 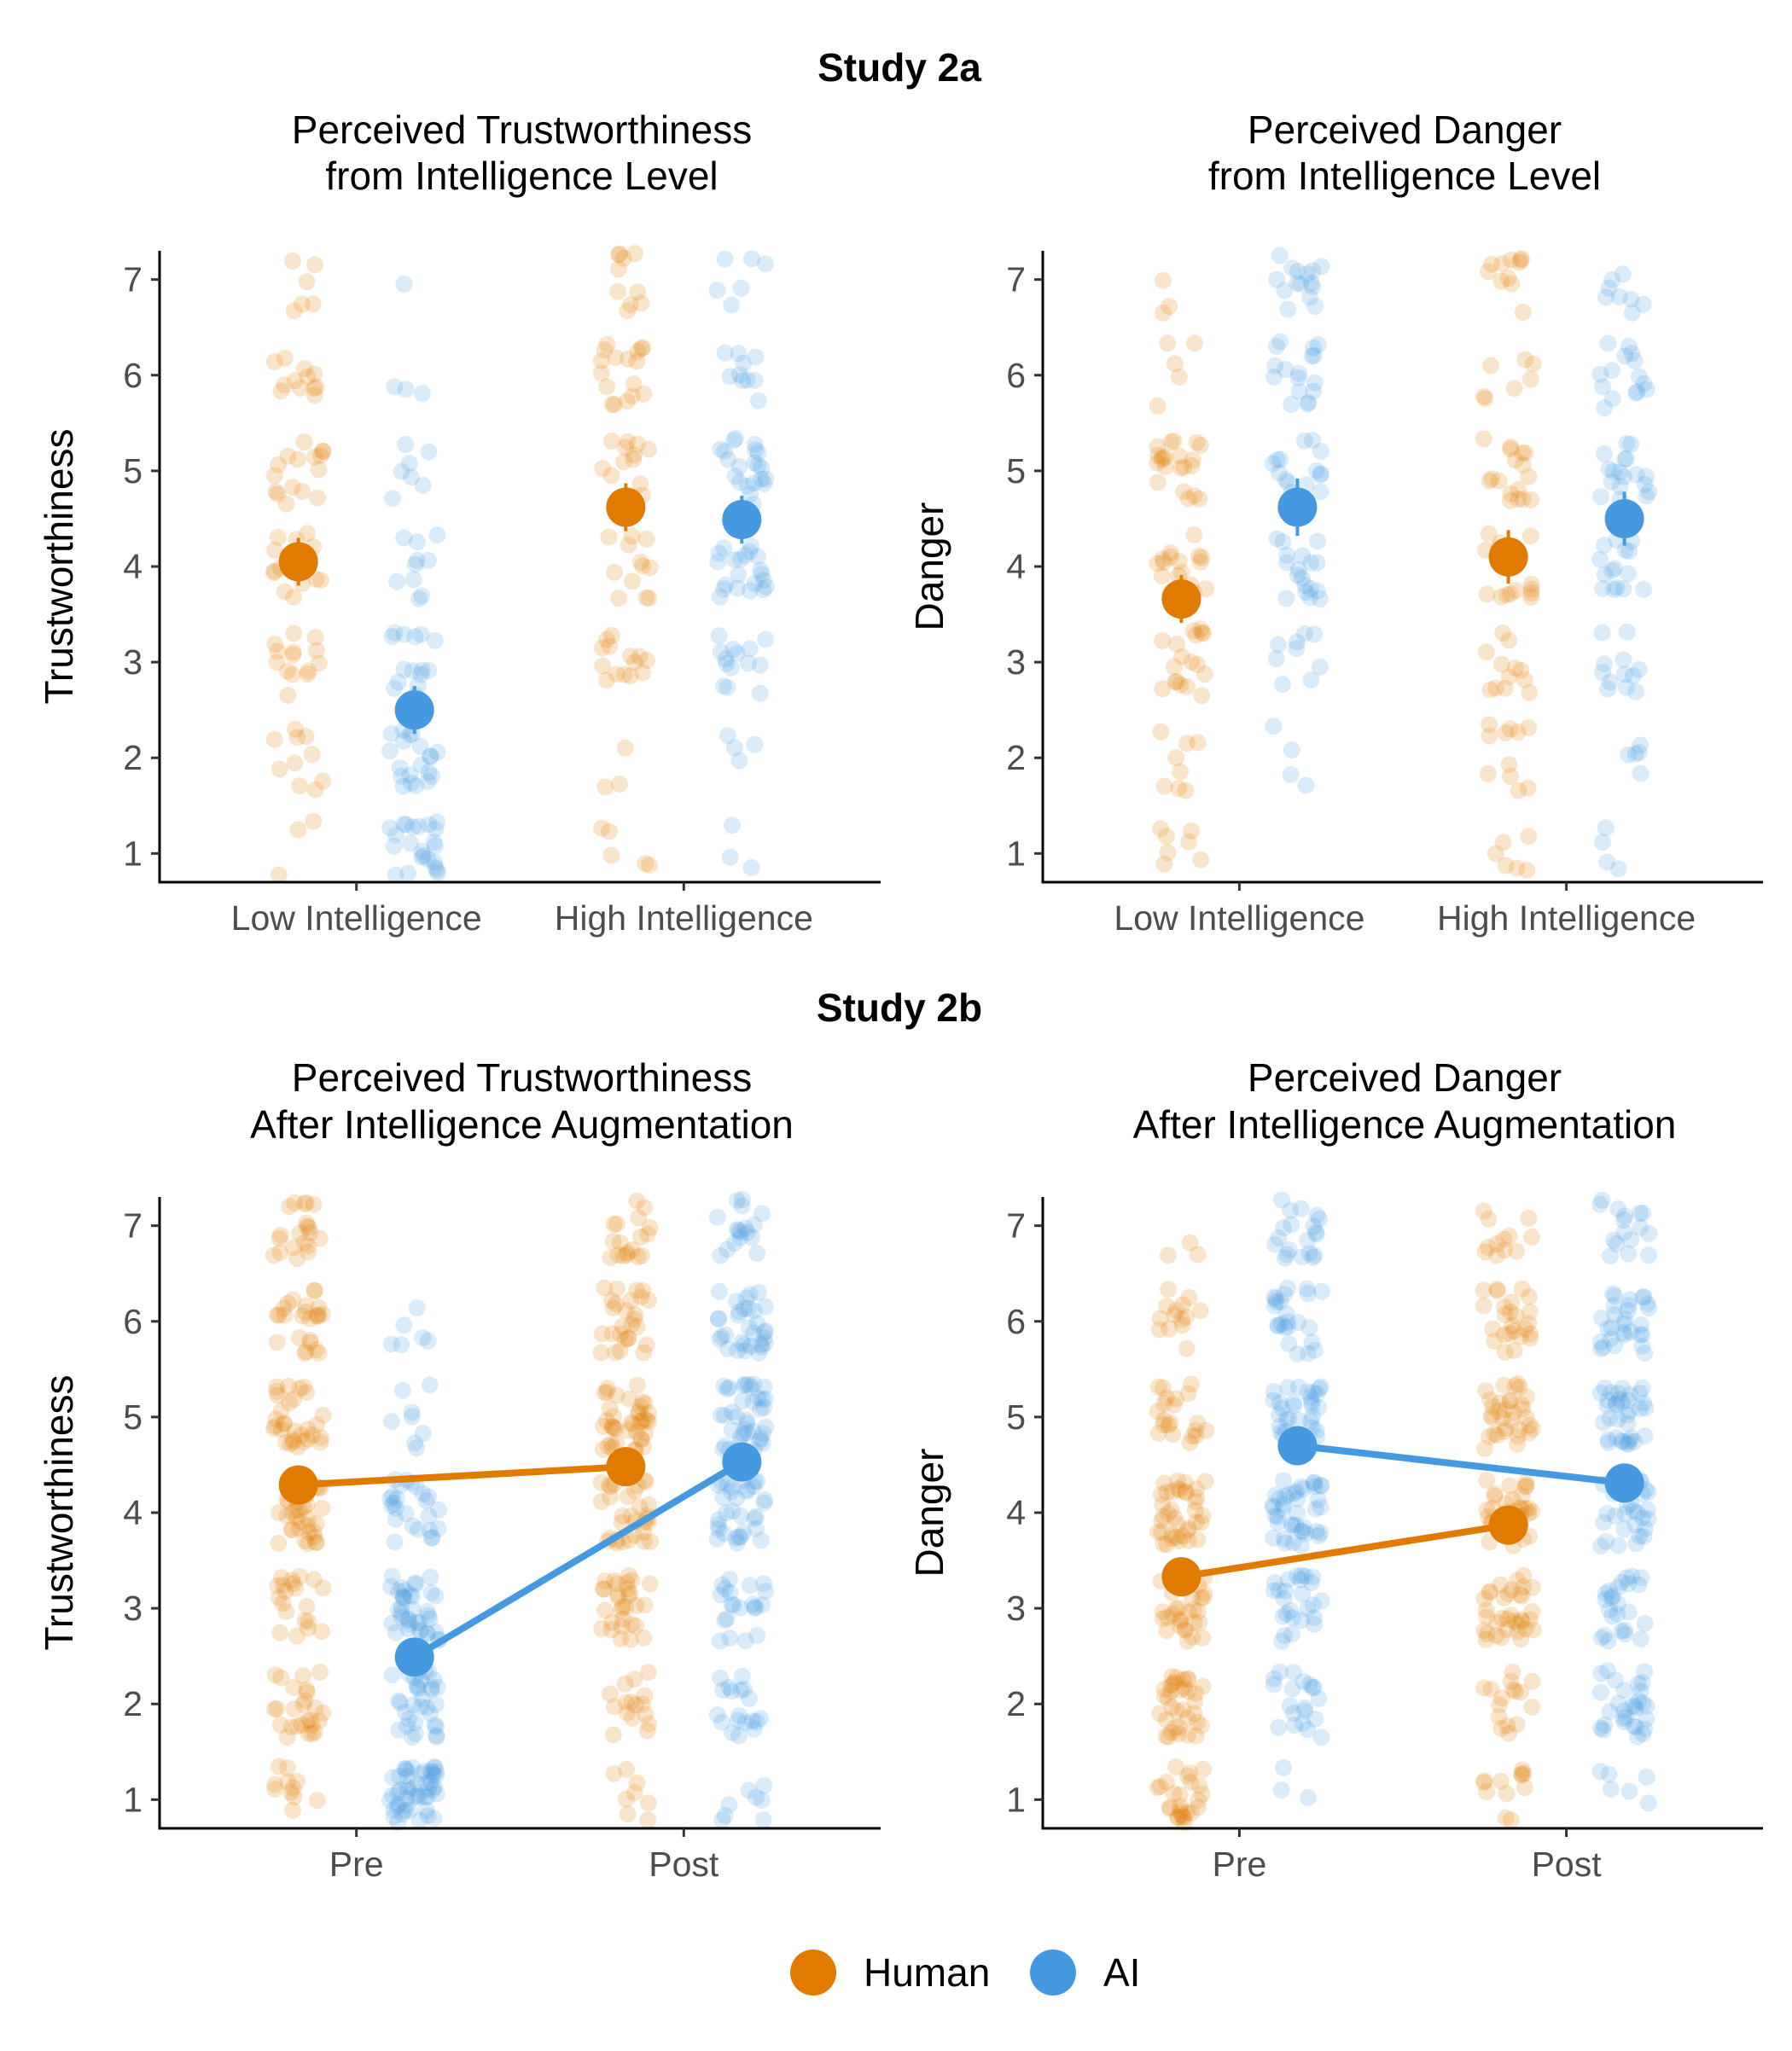 I want to click on y-tick-label: 7, so click(x=133, y=279).